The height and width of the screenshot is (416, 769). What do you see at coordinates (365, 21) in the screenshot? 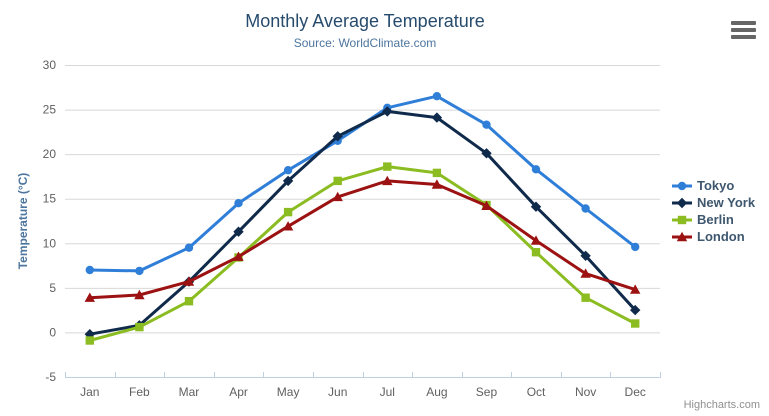
I see `chart-title: Monthly Average Temperature` at bounding box center [365, 21].